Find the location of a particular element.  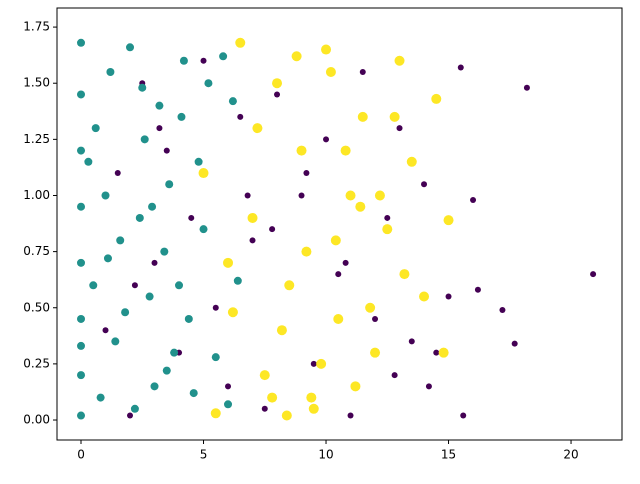

y-tick-label: 0.50 is located at coordinates (36, 307).